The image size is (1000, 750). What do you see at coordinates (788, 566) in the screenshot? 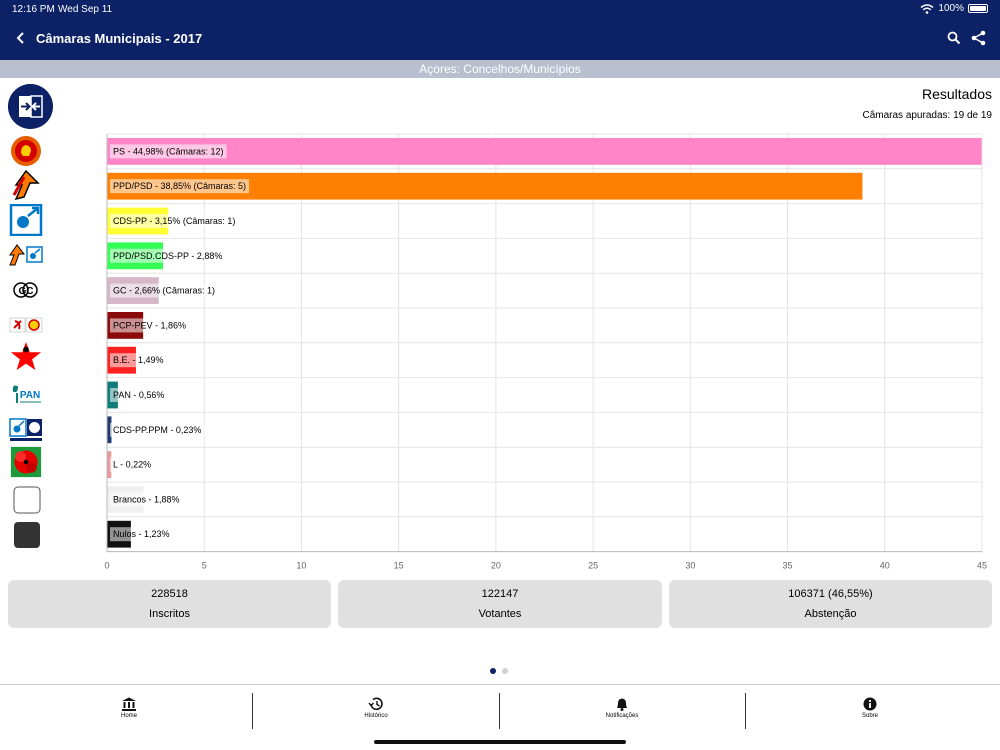
I see `x-tick-label: 35` at bounding box center [788, 566].